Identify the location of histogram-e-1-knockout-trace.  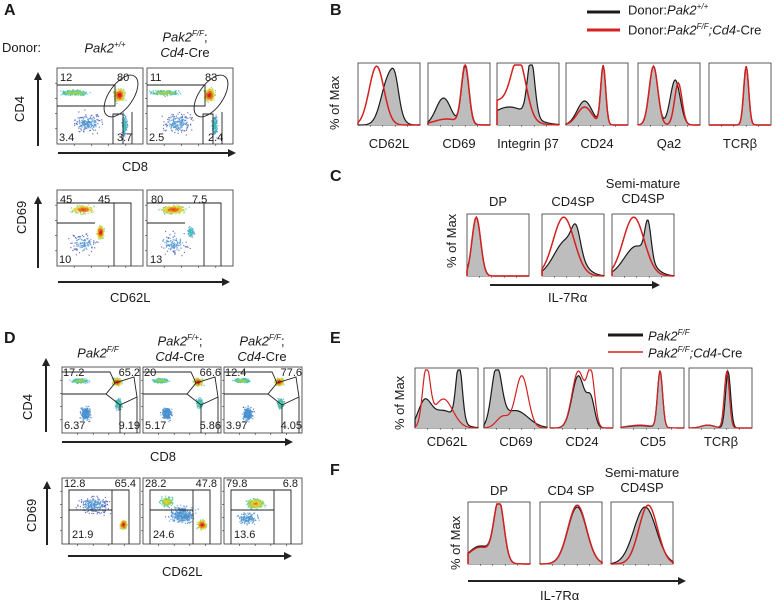
(515, 401).